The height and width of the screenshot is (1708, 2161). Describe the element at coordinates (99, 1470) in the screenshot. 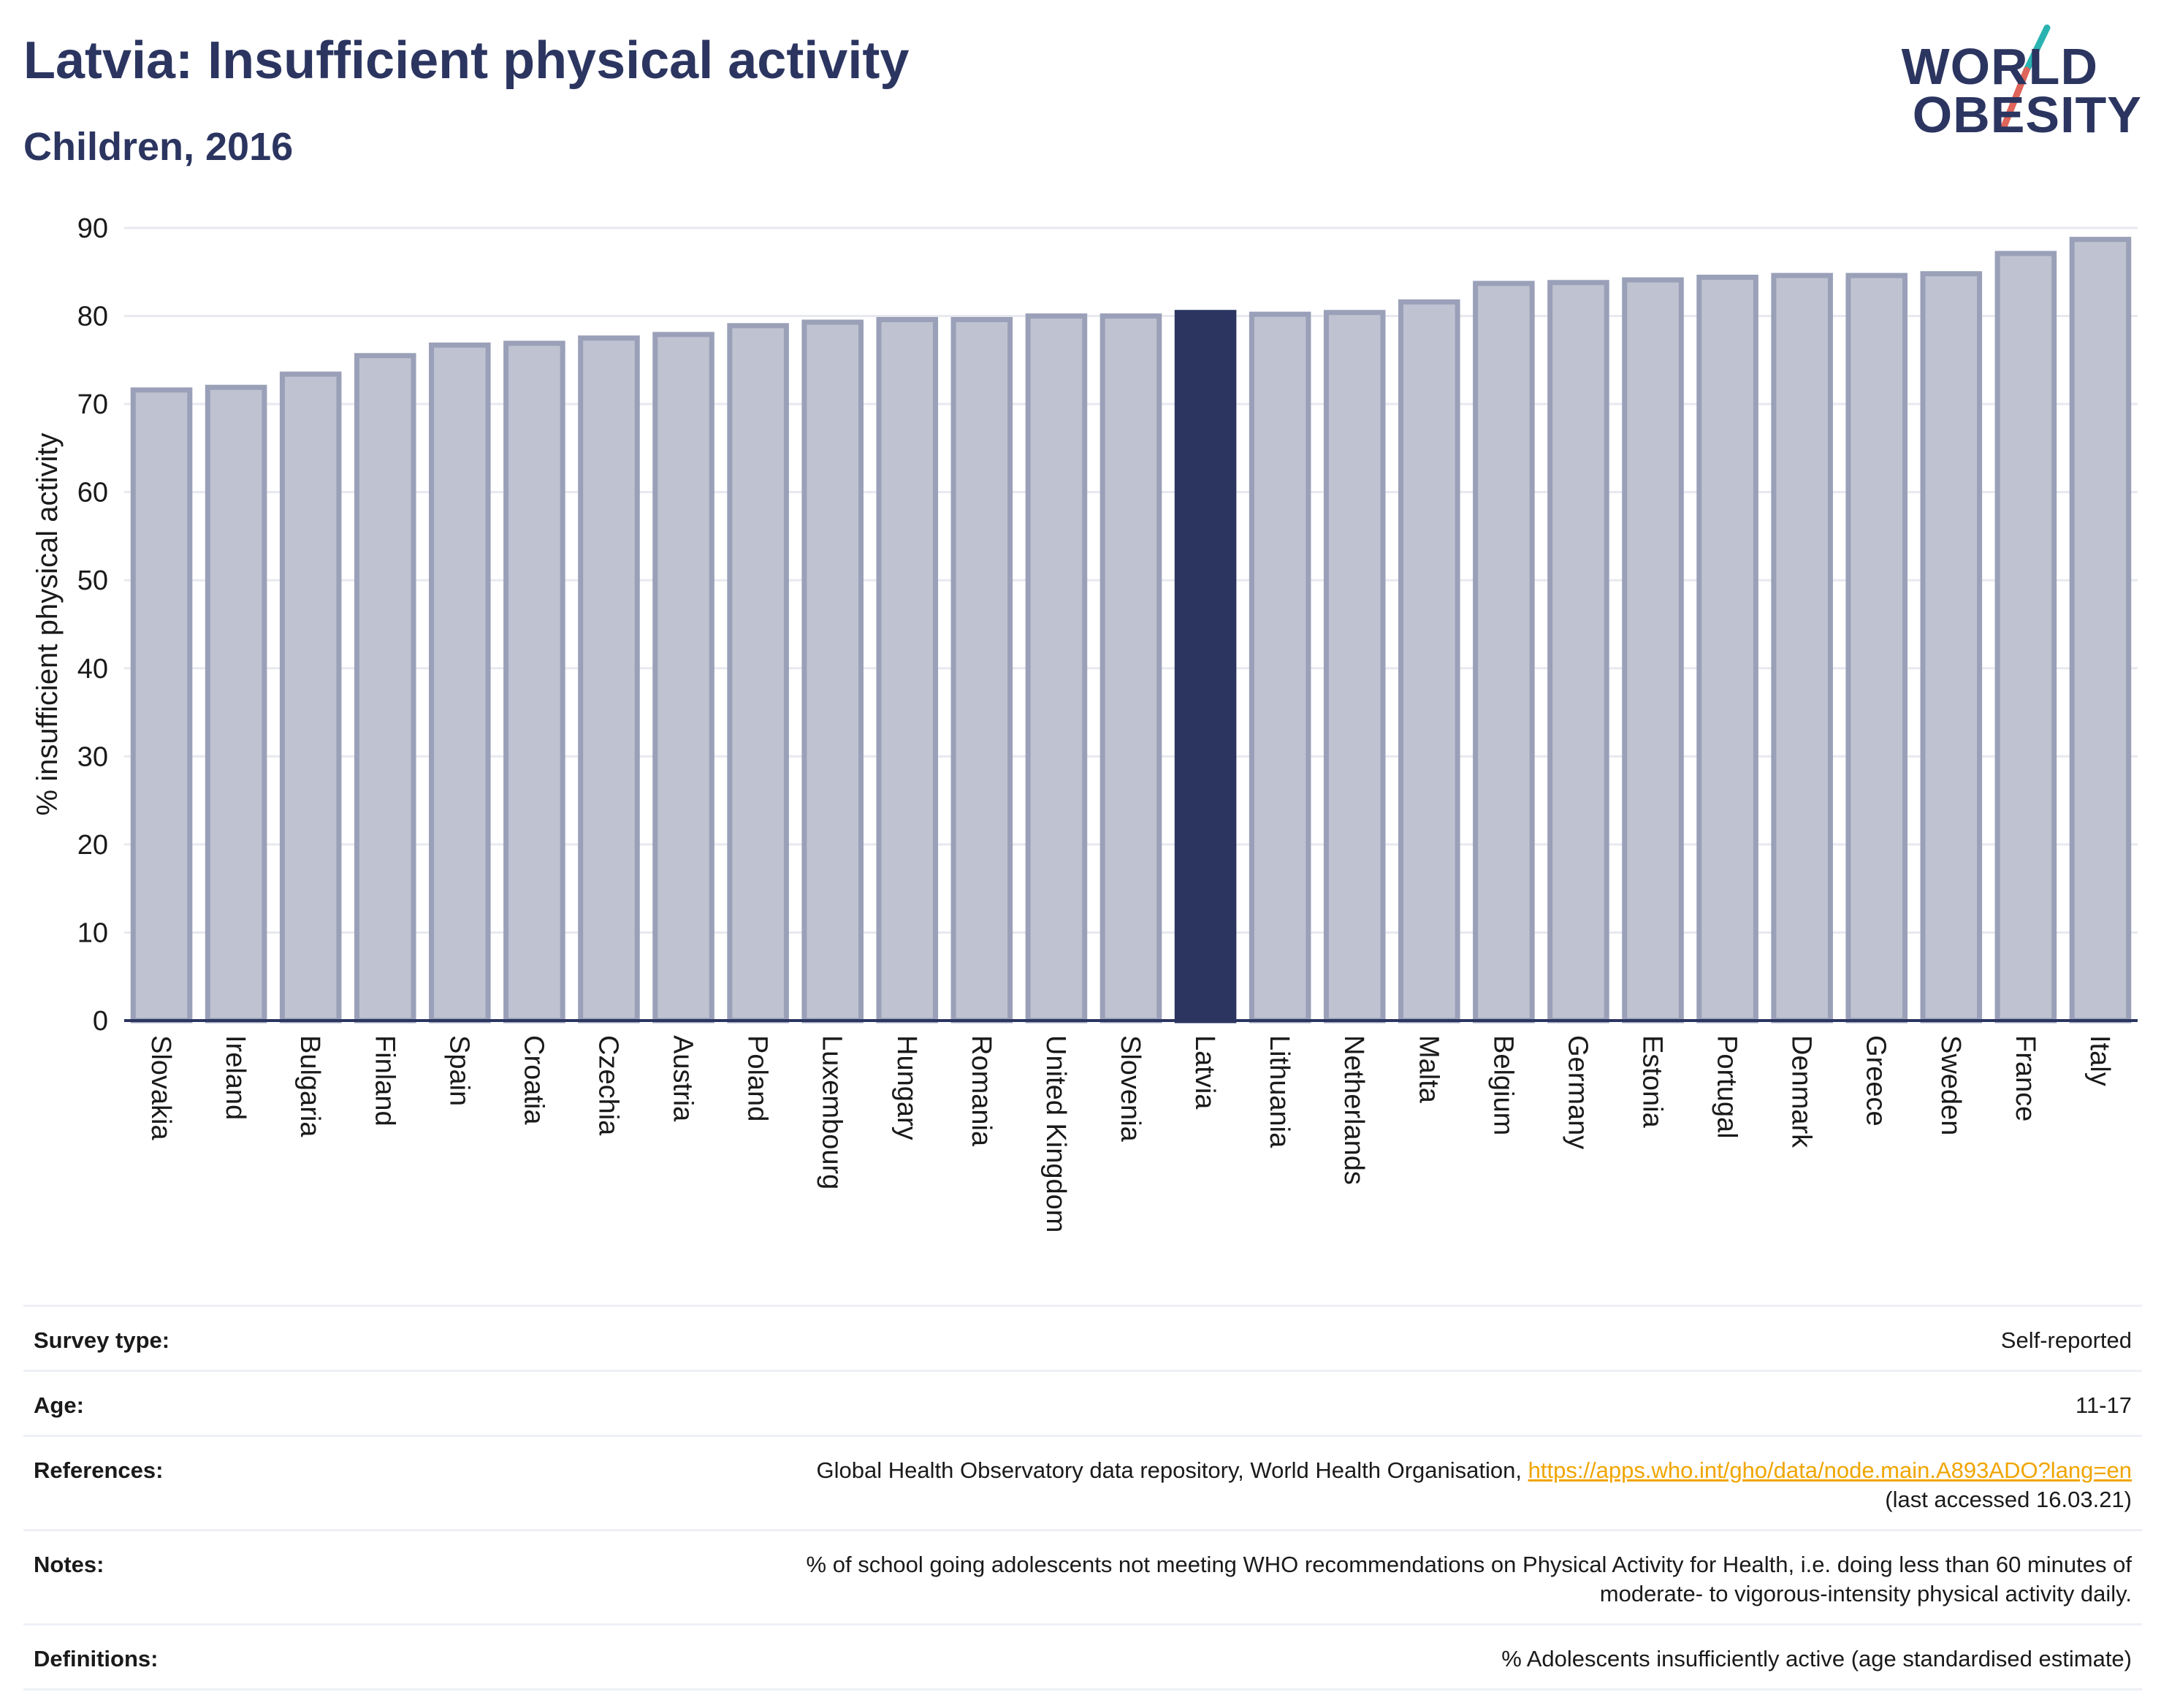

I see `meta-label-references: References:` at that location.